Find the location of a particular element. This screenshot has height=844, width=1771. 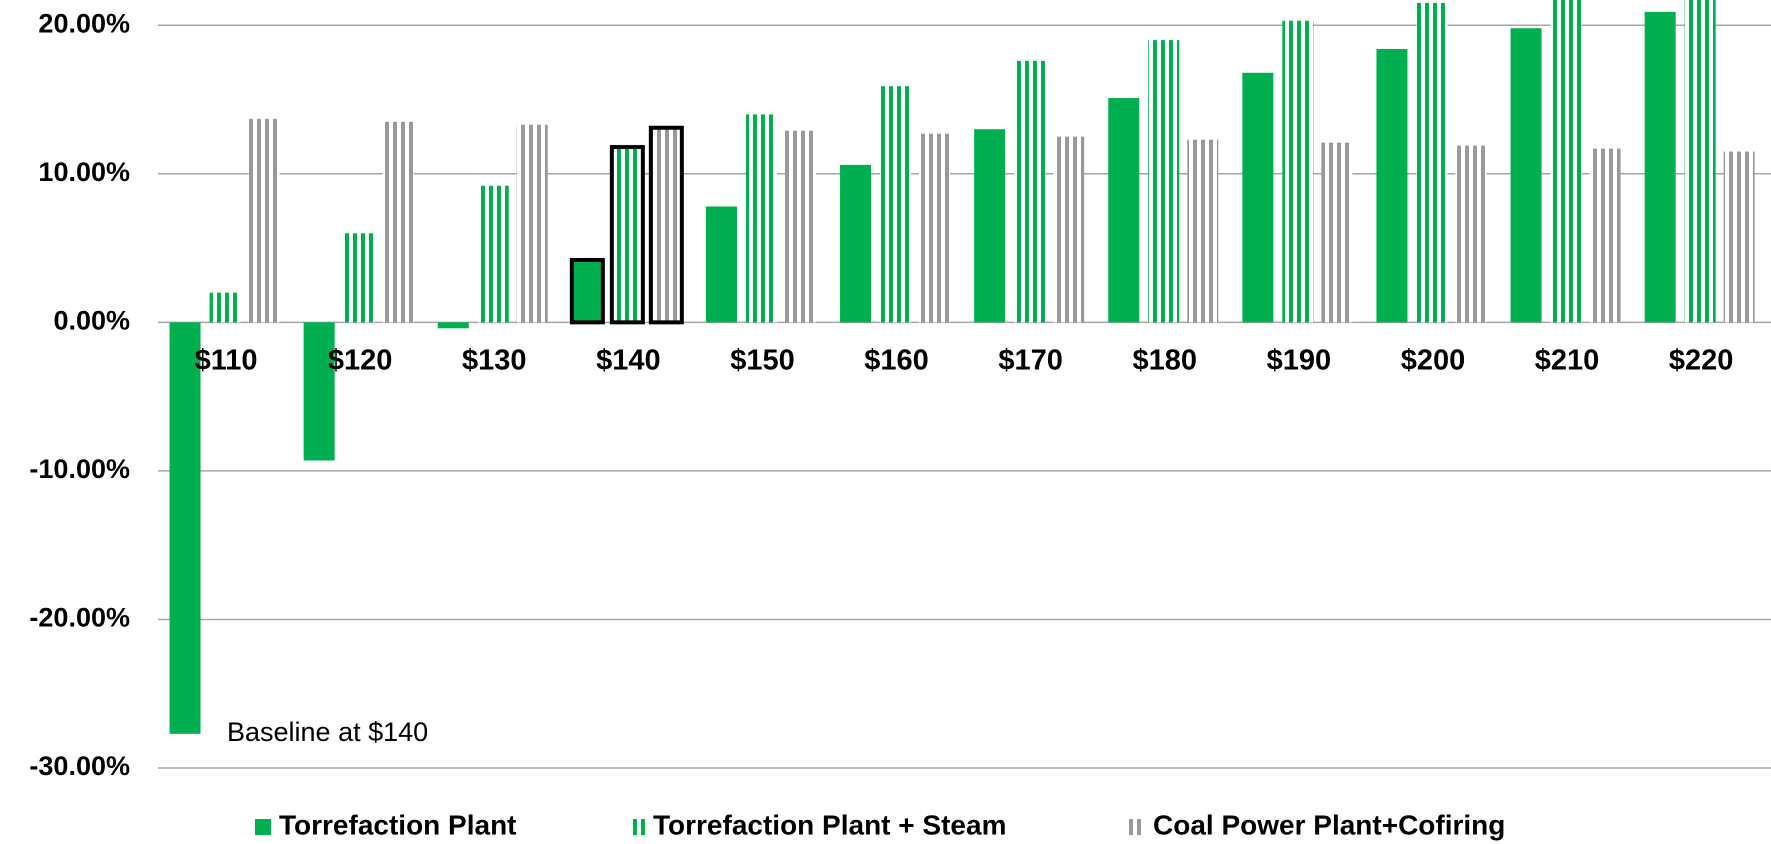

x-tick-label: $200 is located at coordinates (1433, 361).